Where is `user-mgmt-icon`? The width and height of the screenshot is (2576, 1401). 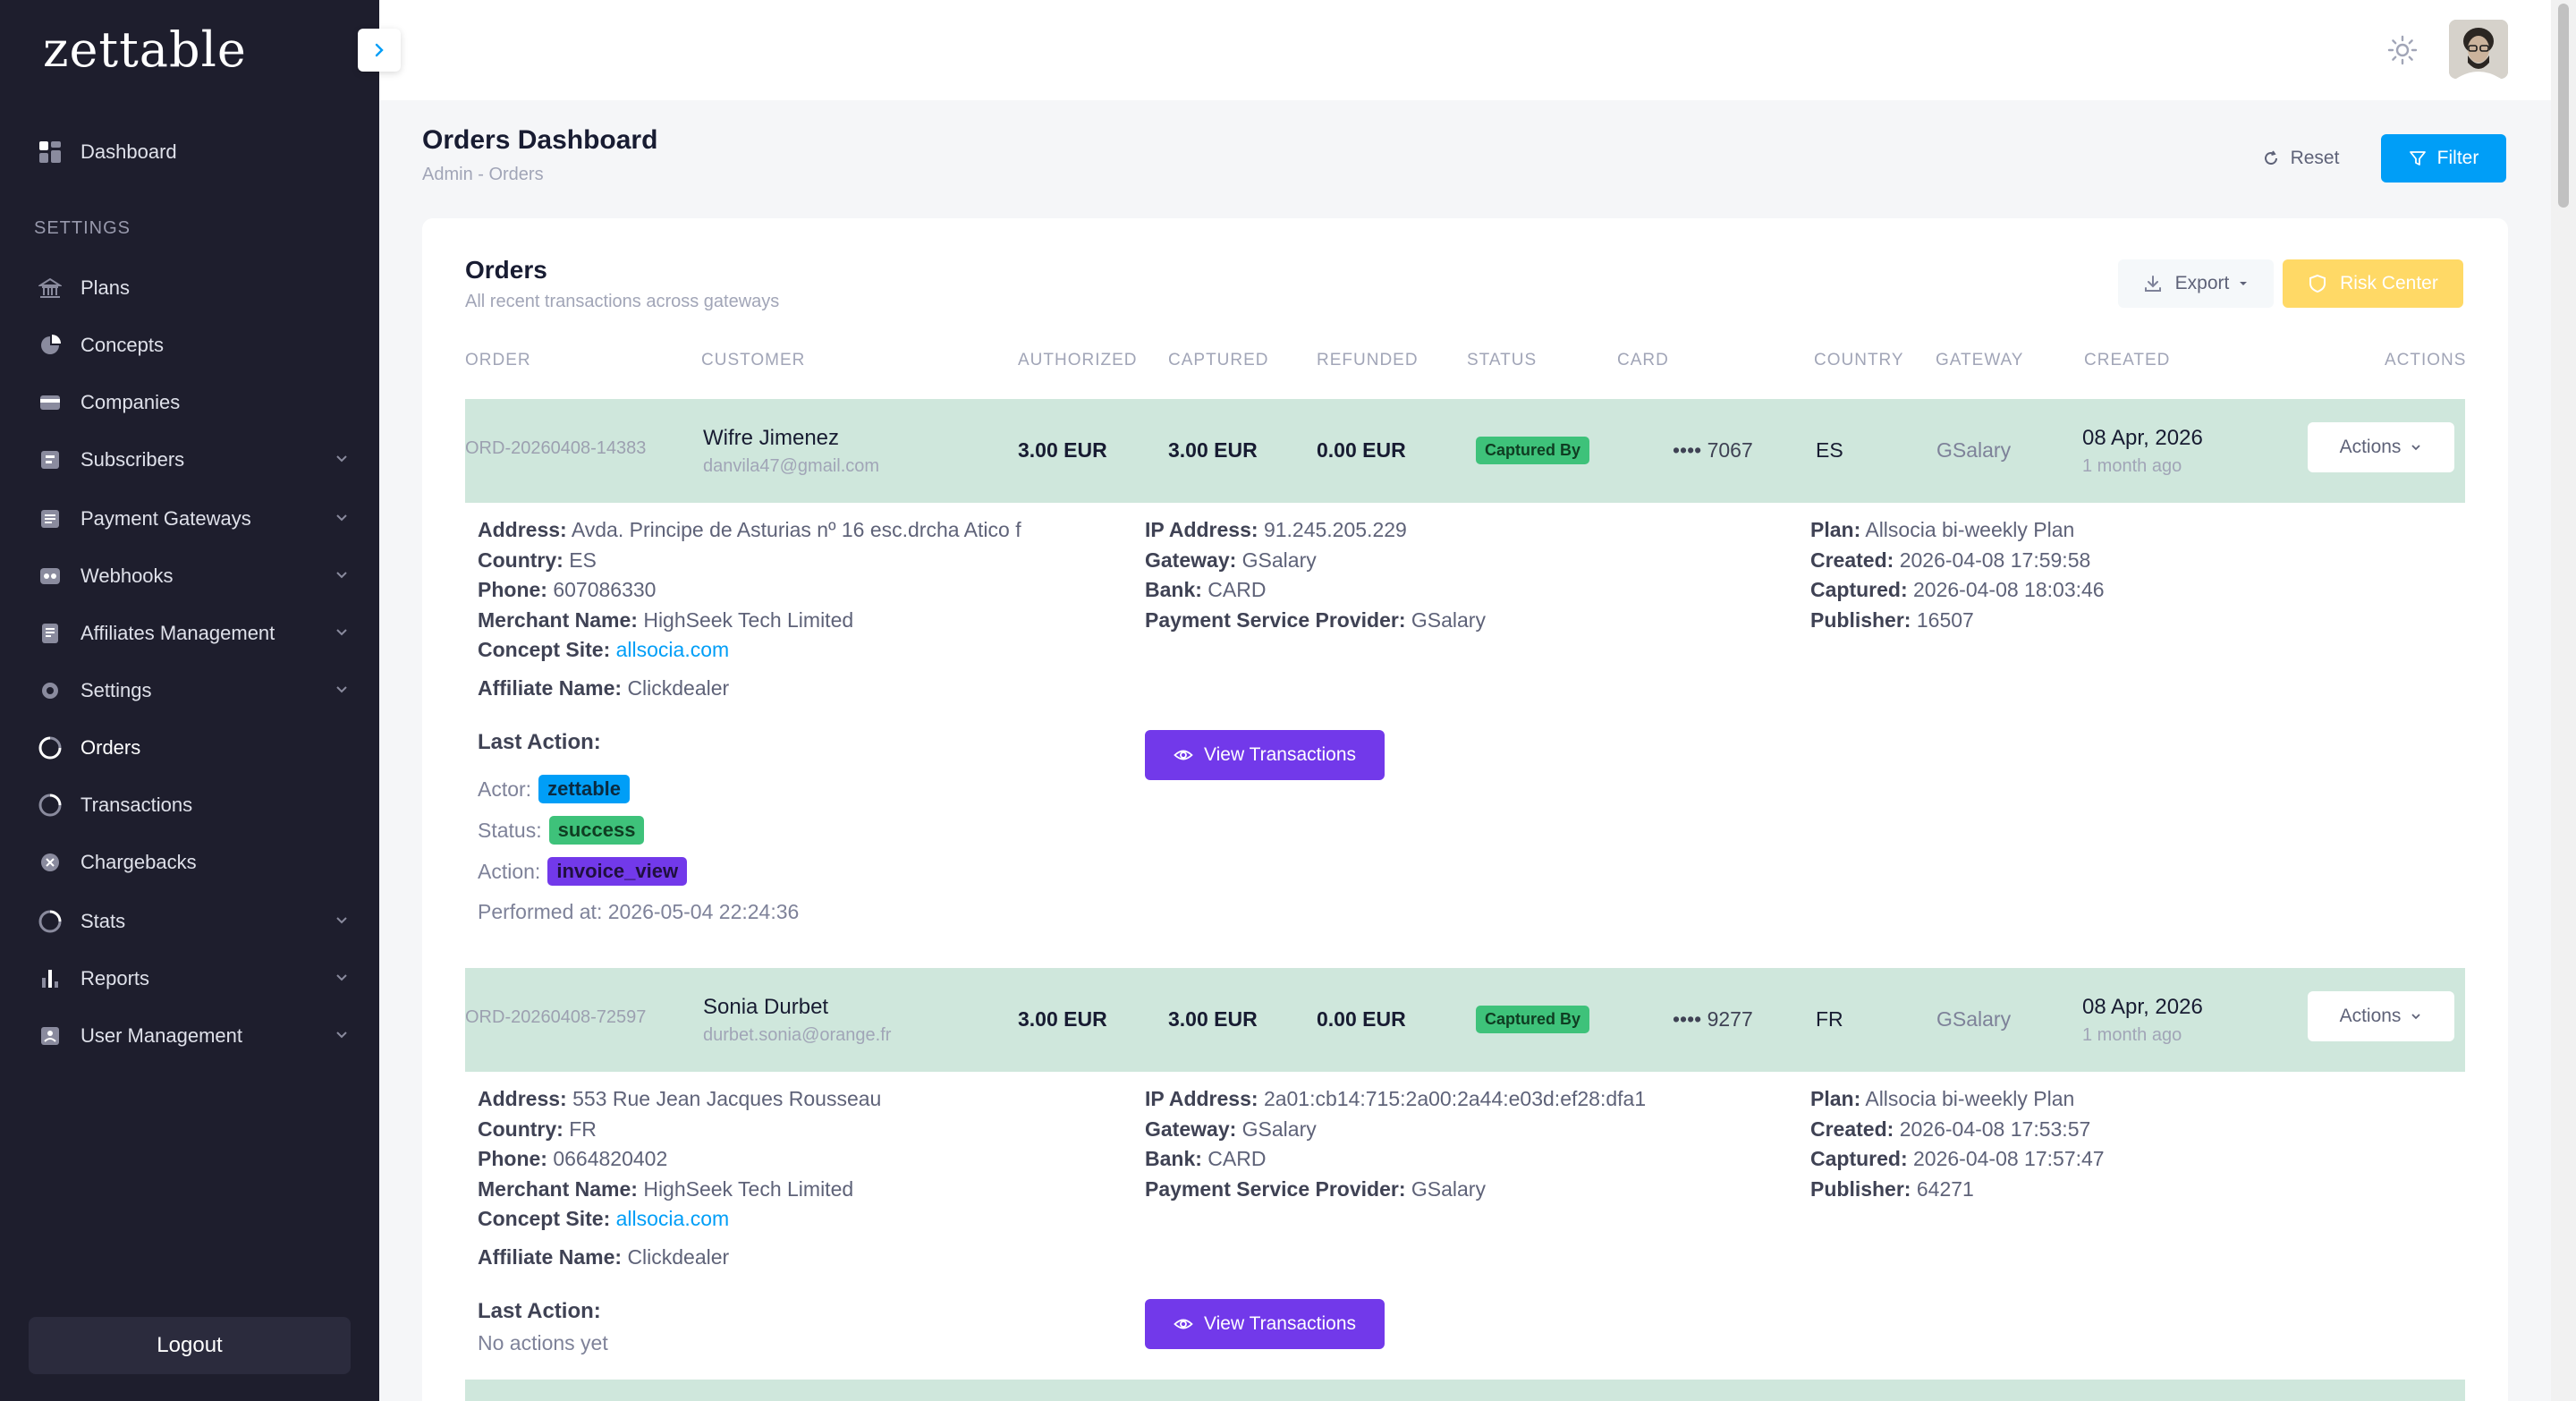 user-mgmt-icon is located at coordinates (50, 1036).